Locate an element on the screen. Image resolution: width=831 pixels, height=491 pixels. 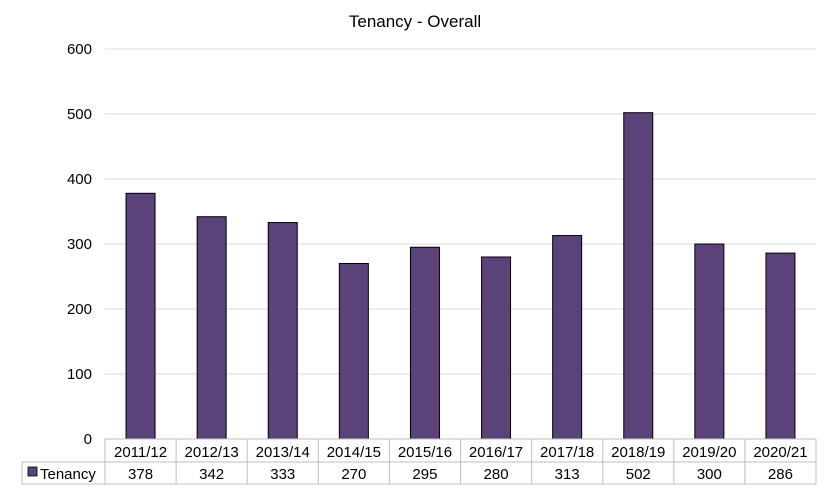
x-tick-label: 2018/19 is located at coordinates (638, 452).